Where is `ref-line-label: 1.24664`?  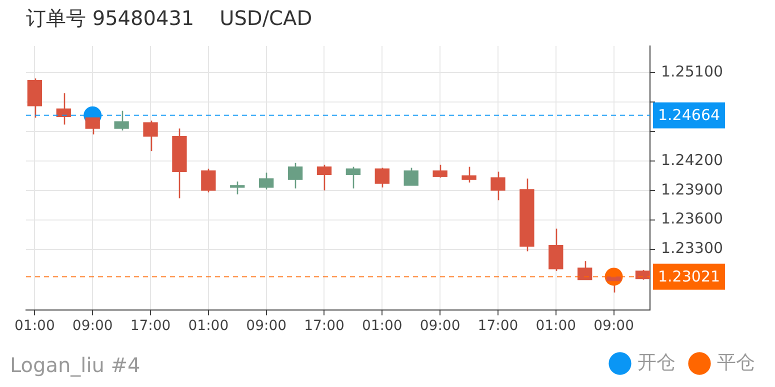
ref-line-label: 1.24664 is located at coordinates (689, 115).